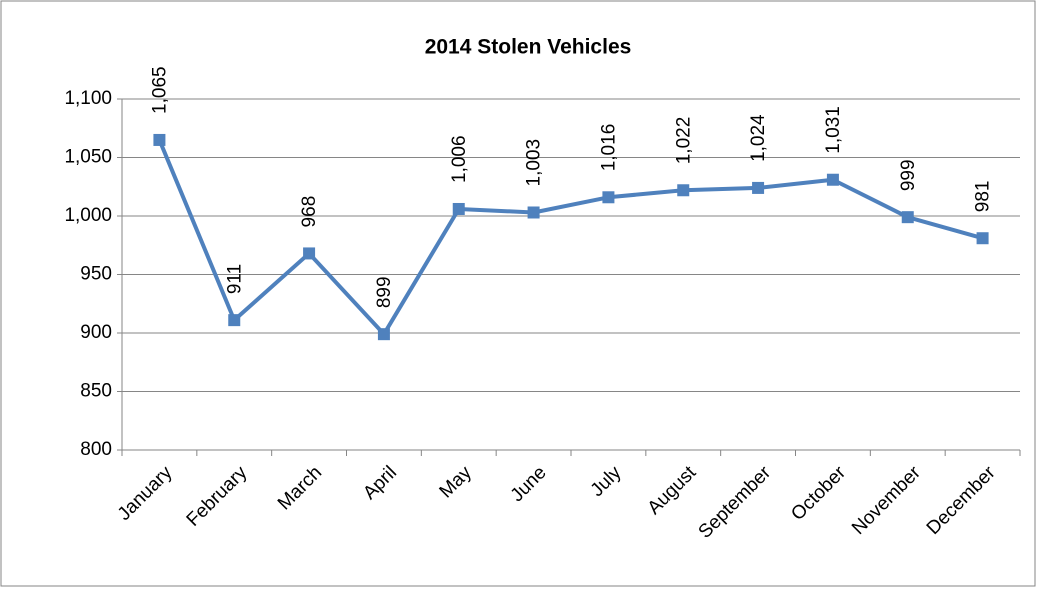 The height and width of the screenshot is (593, 1038). What do you see at coordinates (309, 212) in the screenshot?
I see `data-label: 968` at bounding box center [309, 212].